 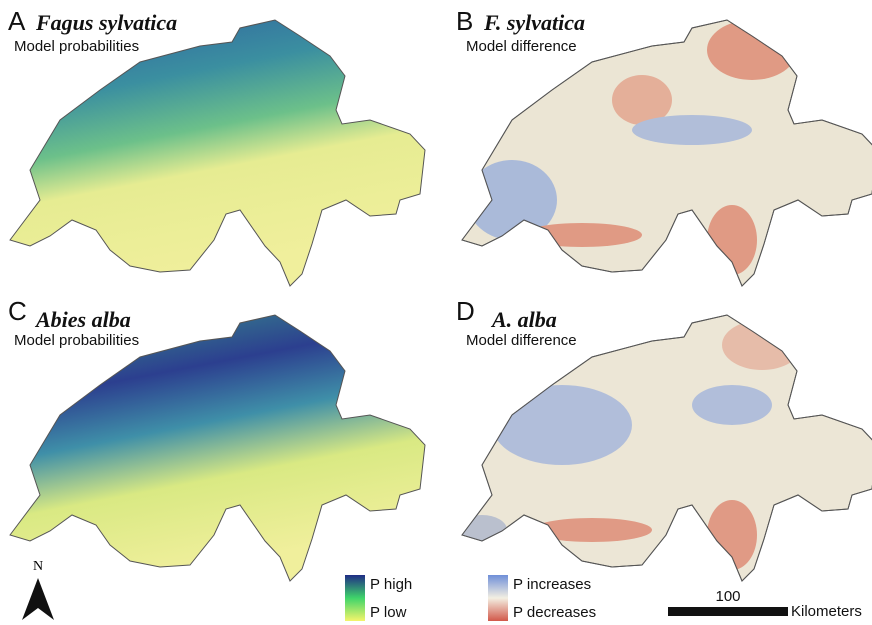 What do you see at coordinates (465, 311) in the screenshot?
I see `panel-letter: D` at bounding box center [465, 311].